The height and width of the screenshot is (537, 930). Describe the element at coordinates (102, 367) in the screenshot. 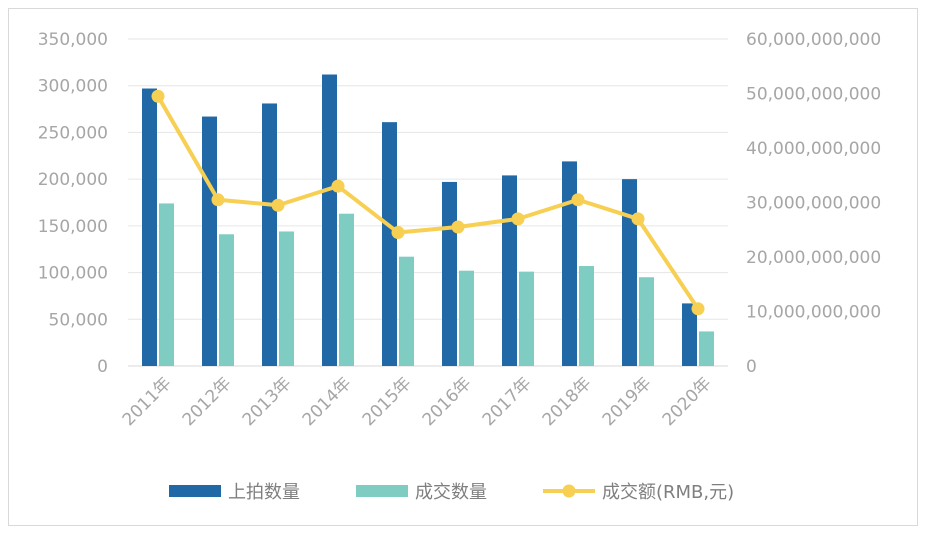

I see `y-left-tick-label: 0` at that location.